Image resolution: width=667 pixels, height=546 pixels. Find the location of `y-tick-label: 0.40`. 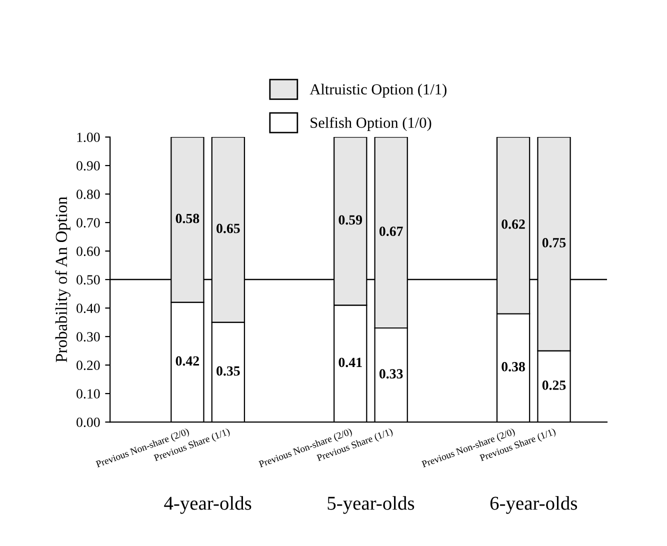

y-tick-label: 0.40 is located at coordinates (88, 309).